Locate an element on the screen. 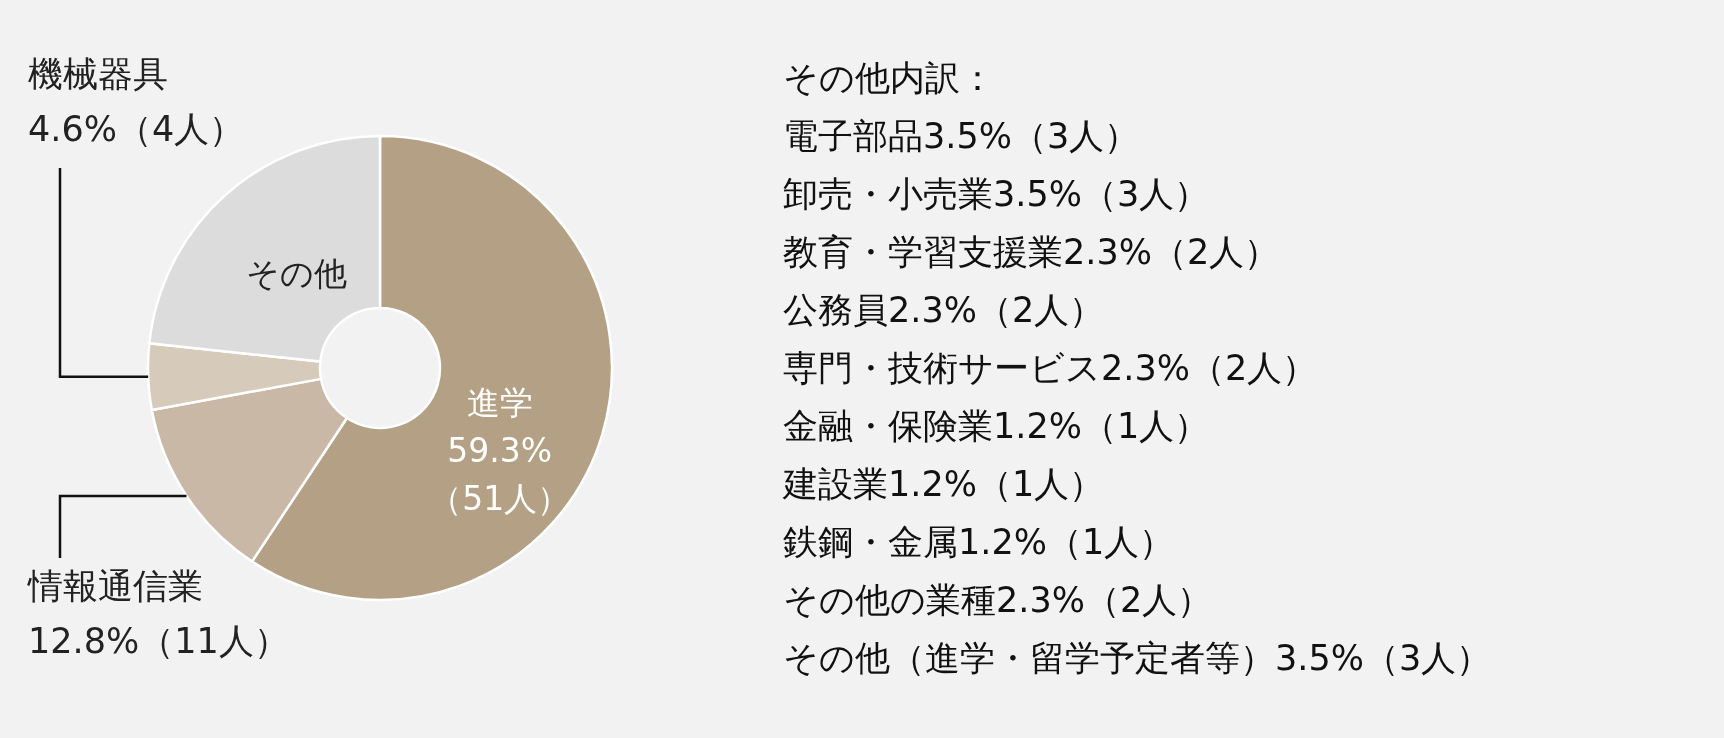 This screenshot has height=738, width=1724. slice-label: 進学 is located at coordinates (499, 402).